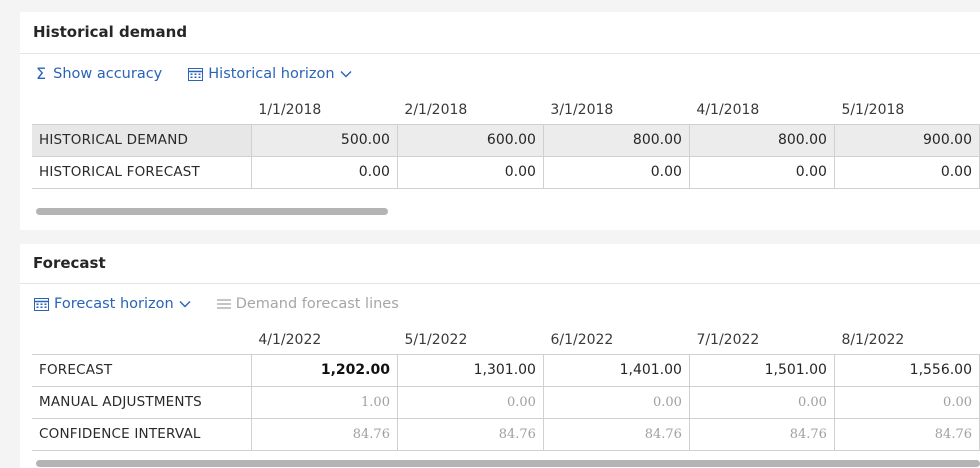 Image resolution: width=980 pixels, height=468 pixels. Describe the element at coordinates (906, 370) in the screenshot. I see `grid-cell: 1,556.00` at that location.